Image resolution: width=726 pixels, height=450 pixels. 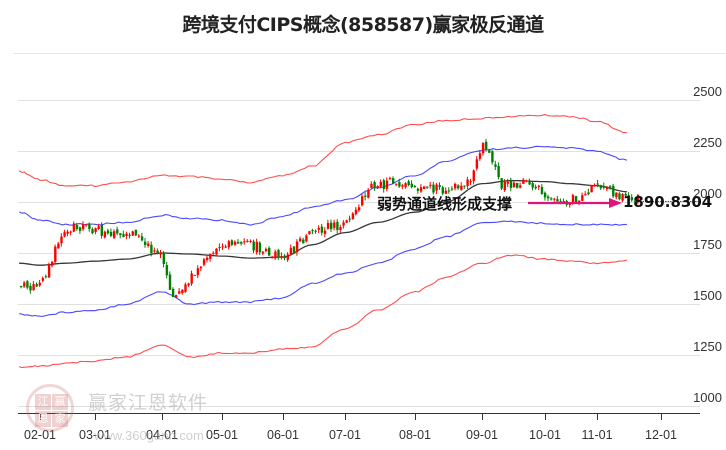 I want to click on annotation-arrow, so click(x=575, y=203).